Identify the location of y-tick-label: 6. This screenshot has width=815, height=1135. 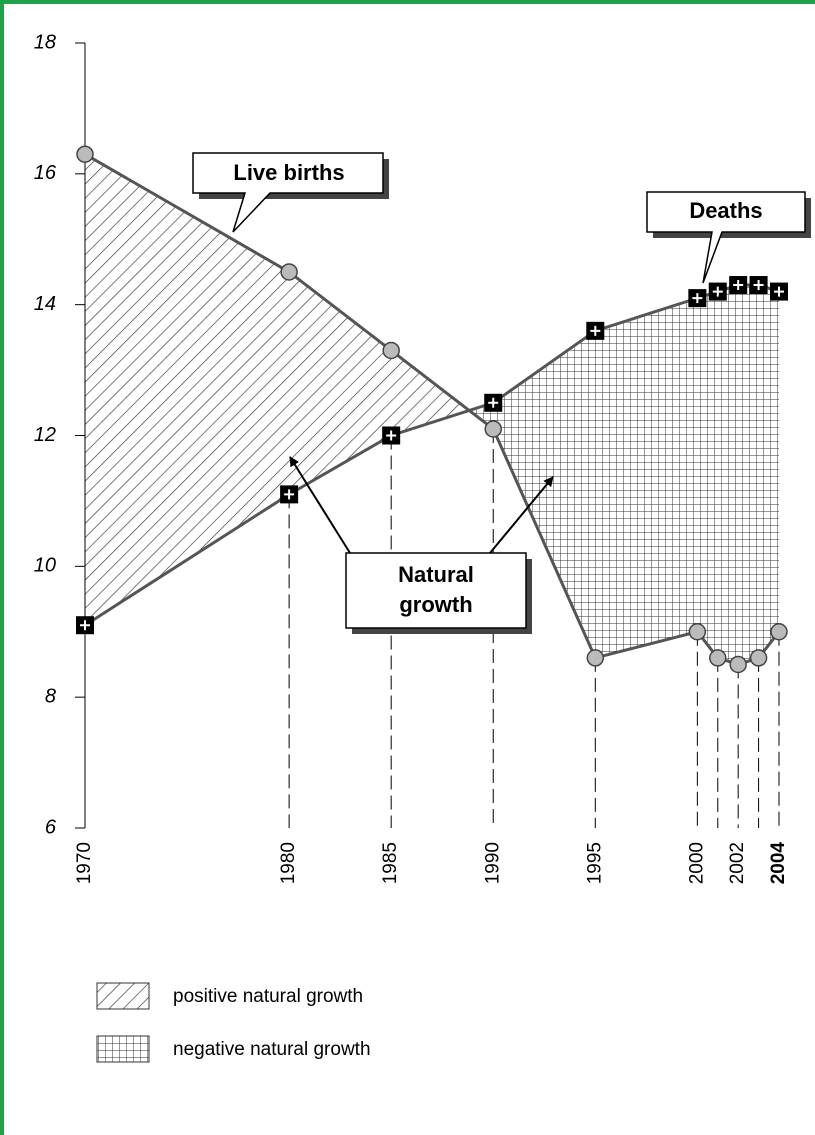
(51, 827).